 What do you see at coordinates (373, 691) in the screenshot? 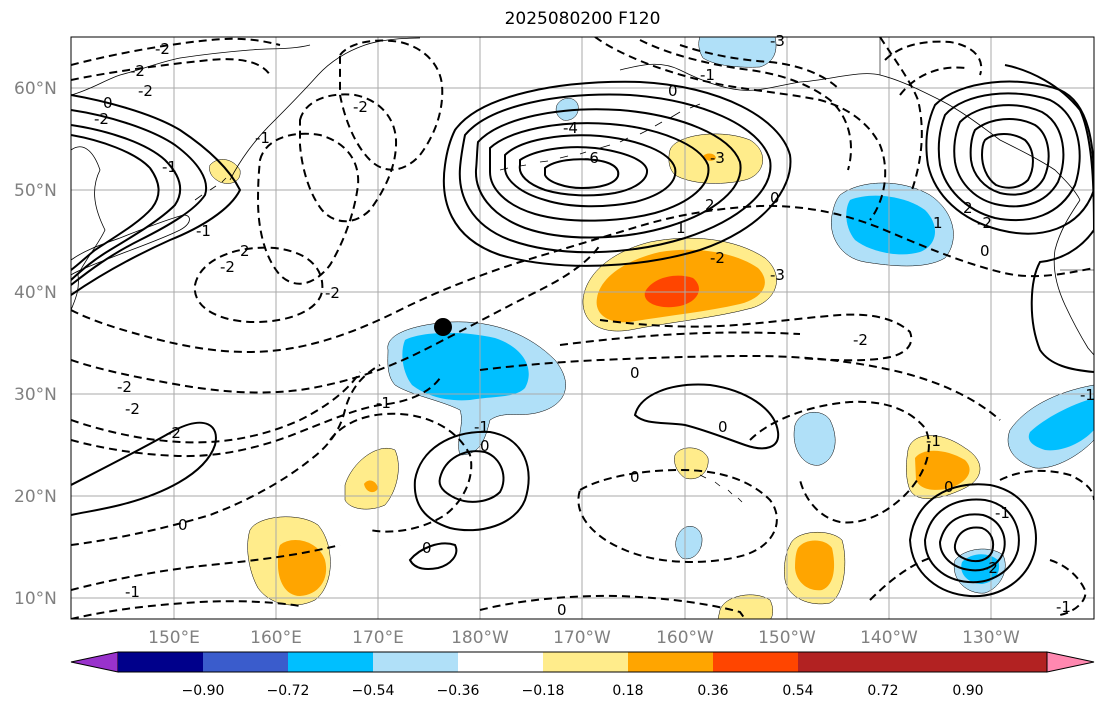
I see `colorbar-tick-label: −0.54` at bounding box center [373, 691].